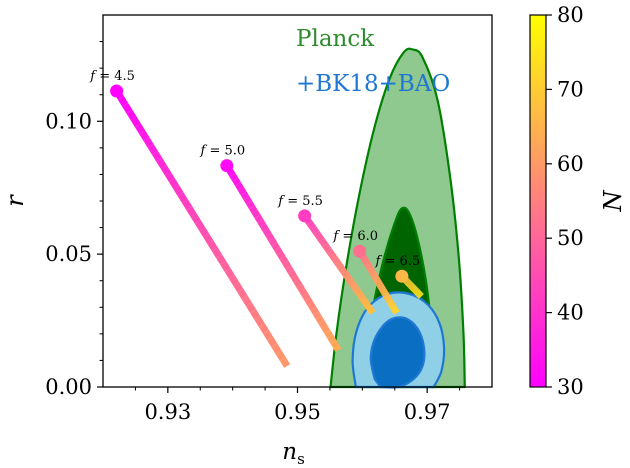 This screenshot has height=468, width=630. What do you see at coordinates (305, 216) in the screenshot?
I see `track-start-marker-f5.5` at bounding box center [305, 216].